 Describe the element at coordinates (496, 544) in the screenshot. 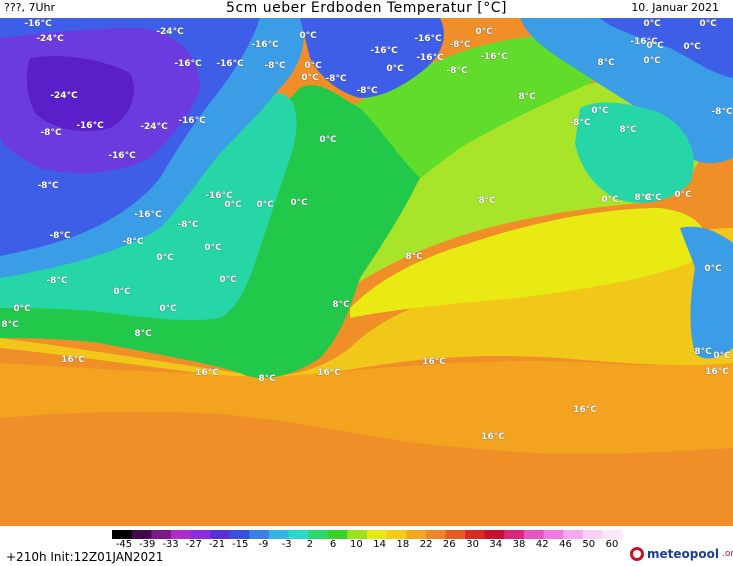

I see `colorbar-tick: 34` at that location.